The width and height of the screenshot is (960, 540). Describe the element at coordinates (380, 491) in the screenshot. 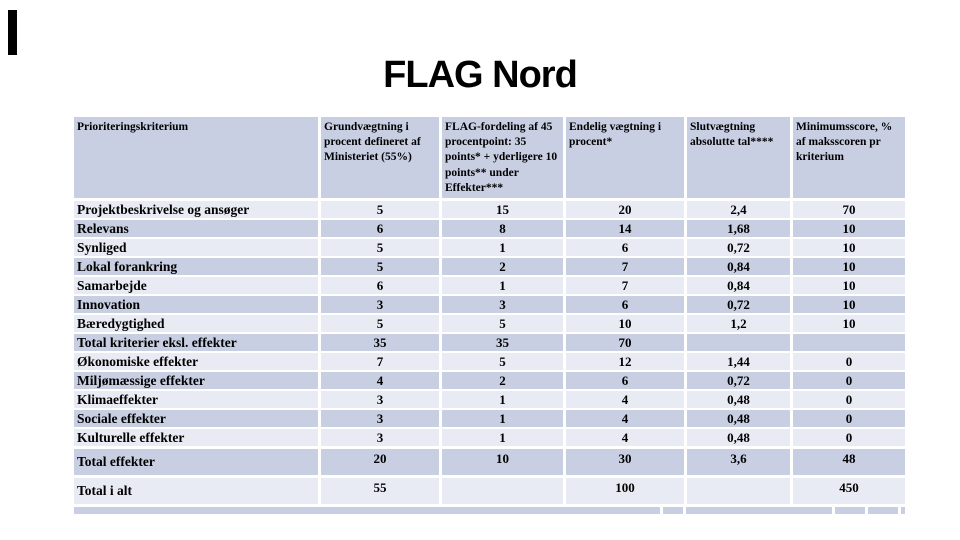

I see `row-value: 55` at that location.